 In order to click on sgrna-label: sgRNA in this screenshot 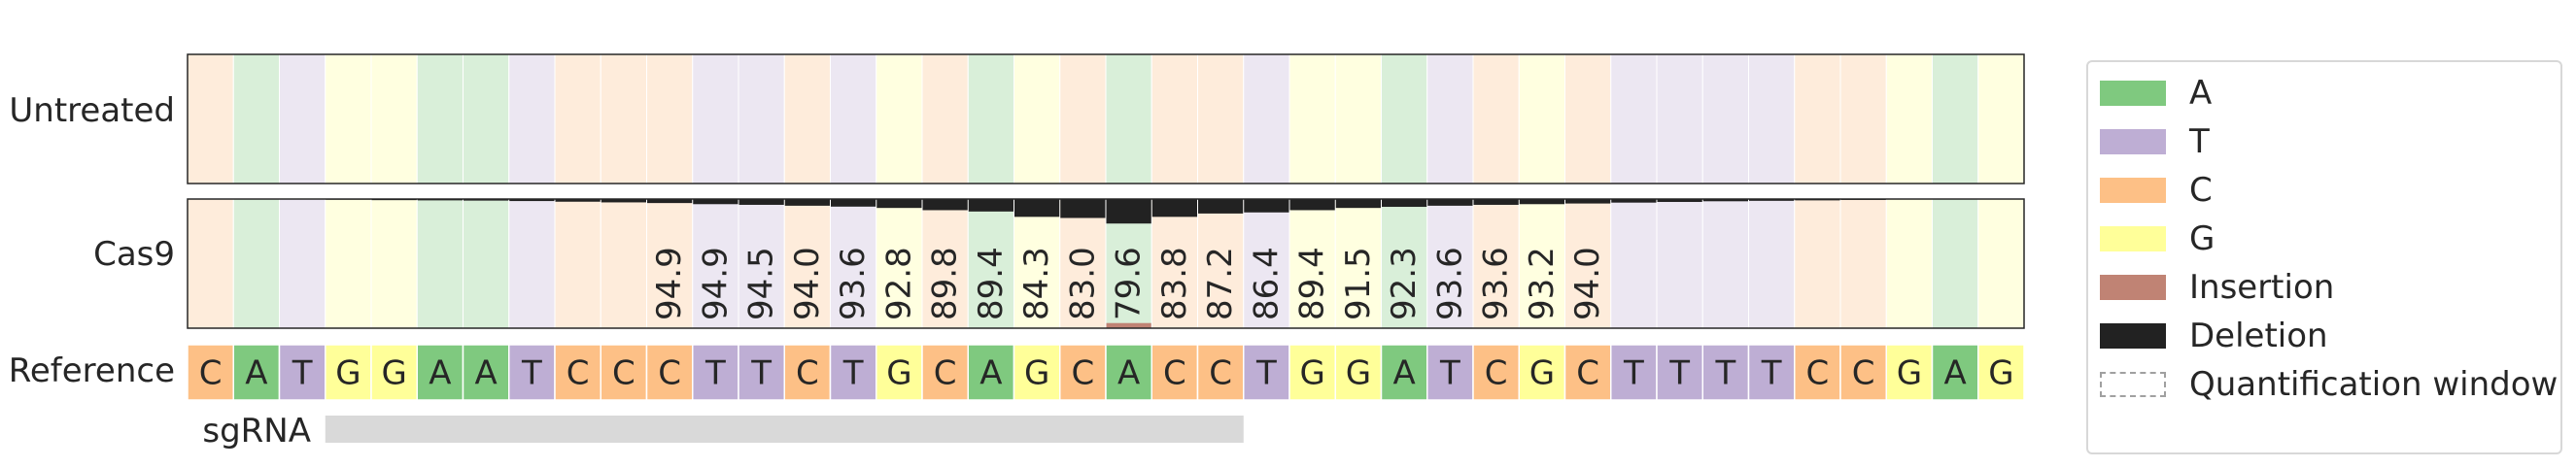, I will do `click(256, 431)`.